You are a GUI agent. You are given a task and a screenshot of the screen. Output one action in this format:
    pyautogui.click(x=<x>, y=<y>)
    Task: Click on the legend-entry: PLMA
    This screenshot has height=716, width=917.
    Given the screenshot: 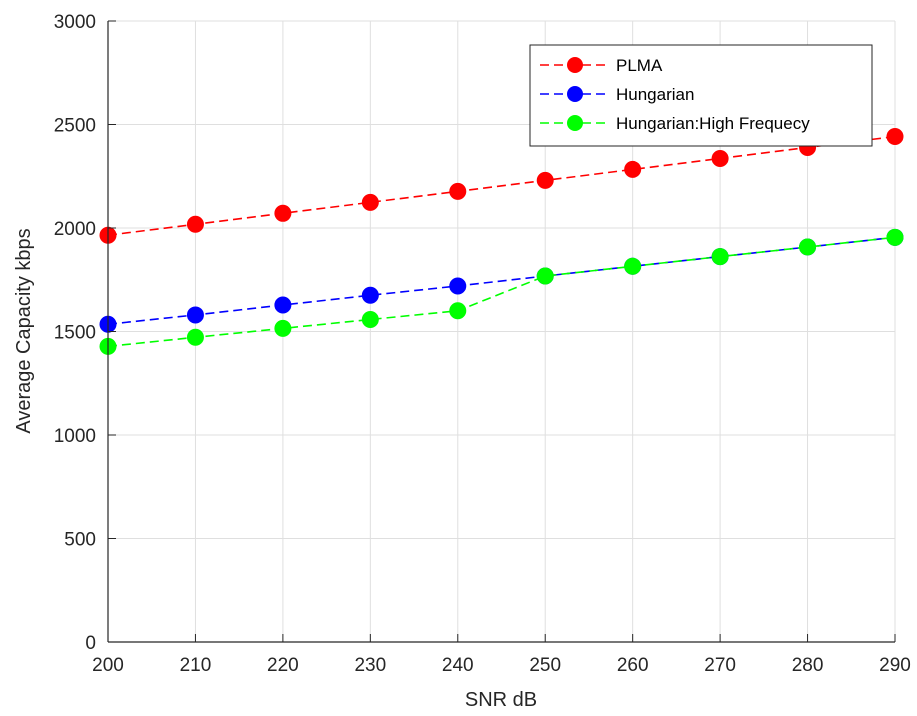 What is the action you would take?
    pyautogui.click(x=601, y=65)
    